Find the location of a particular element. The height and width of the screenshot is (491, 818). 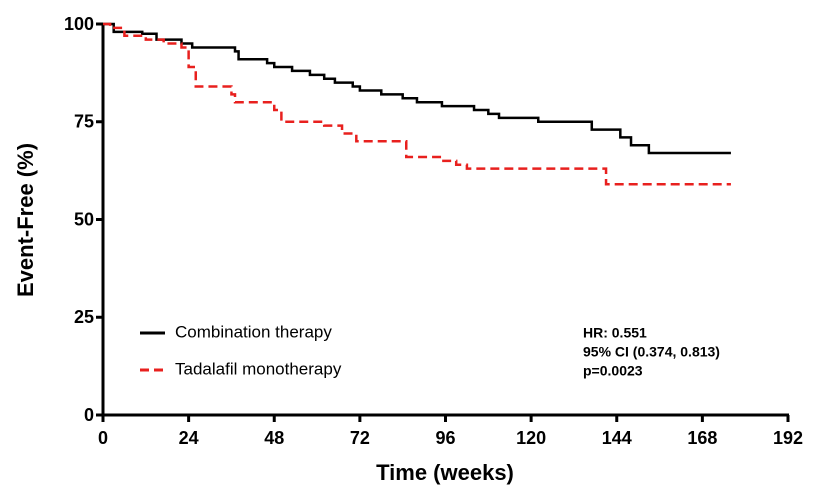

x-tick-label: 120 is located at coordinates (531, 438).